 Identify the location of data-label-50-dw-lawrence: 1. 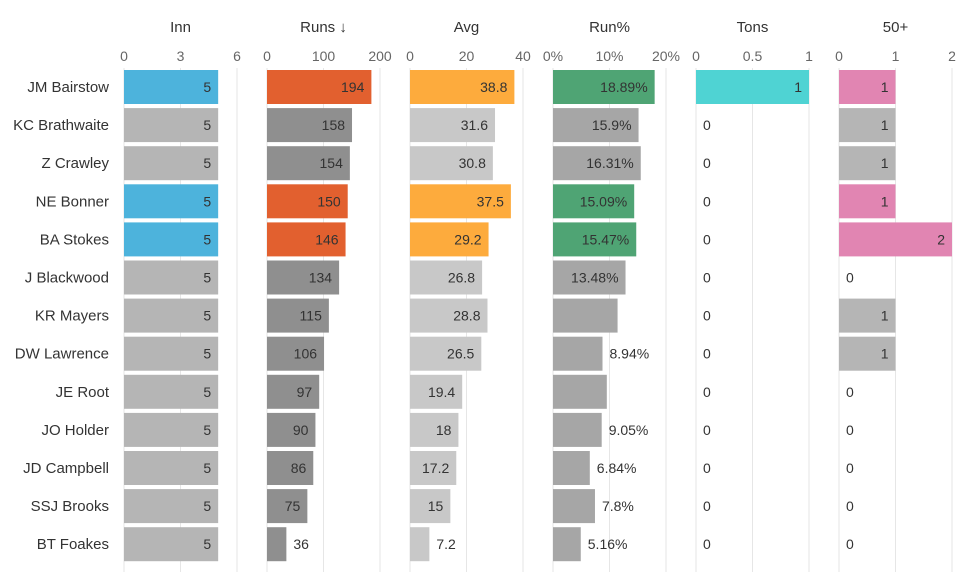
(885, 354).